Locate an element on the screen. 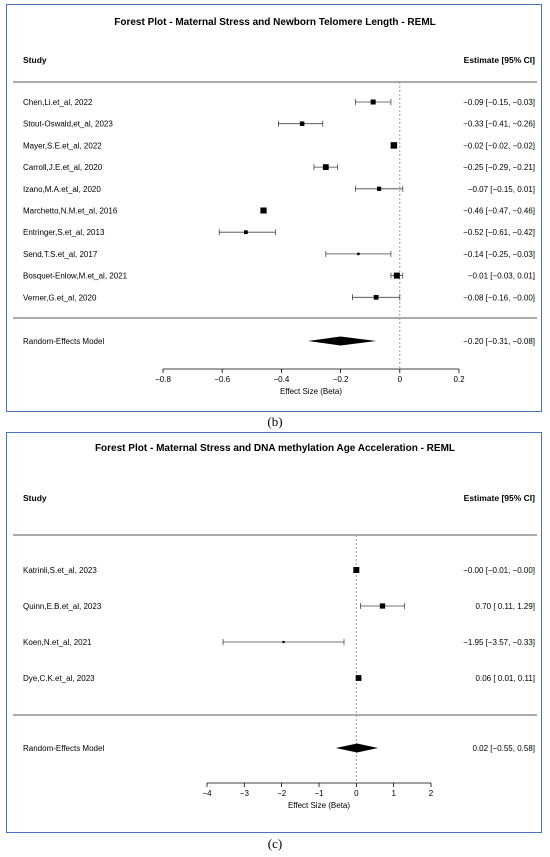  study-estimate: 0.70 [ 0.11, 1.29] is located at coordinates (505, 606).